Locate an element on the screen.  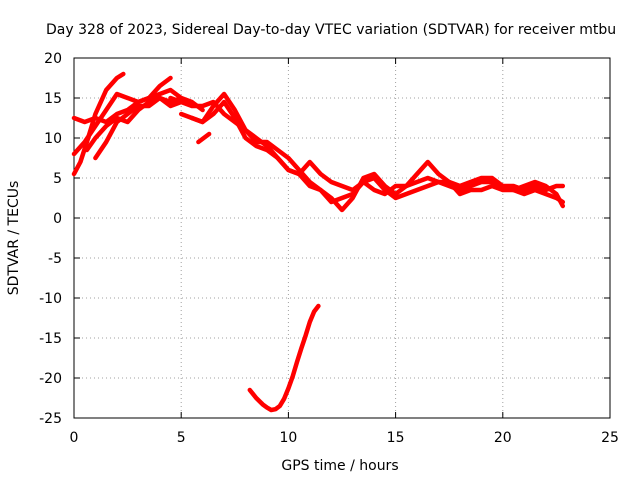
y-tick-label: 20 is located at coordinates (53, 59).